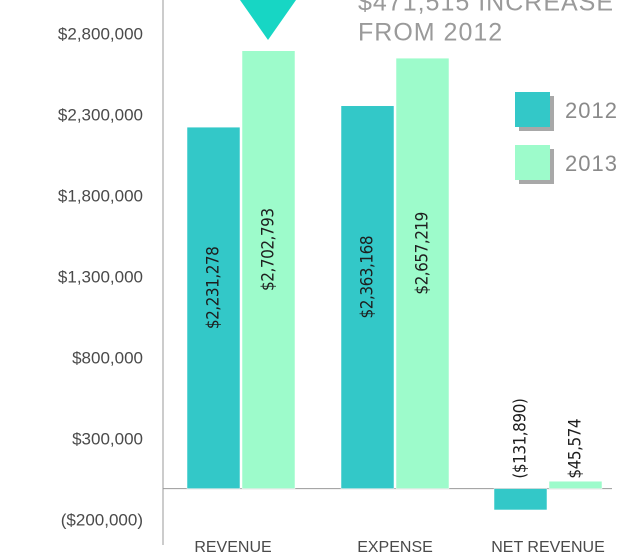 This screenshot has height=560, width=636. What do you see at coordinates (486, 8) in the screenshot?
I see `annotation: $471,515 INCREASE` at bounding box center [486, 8].